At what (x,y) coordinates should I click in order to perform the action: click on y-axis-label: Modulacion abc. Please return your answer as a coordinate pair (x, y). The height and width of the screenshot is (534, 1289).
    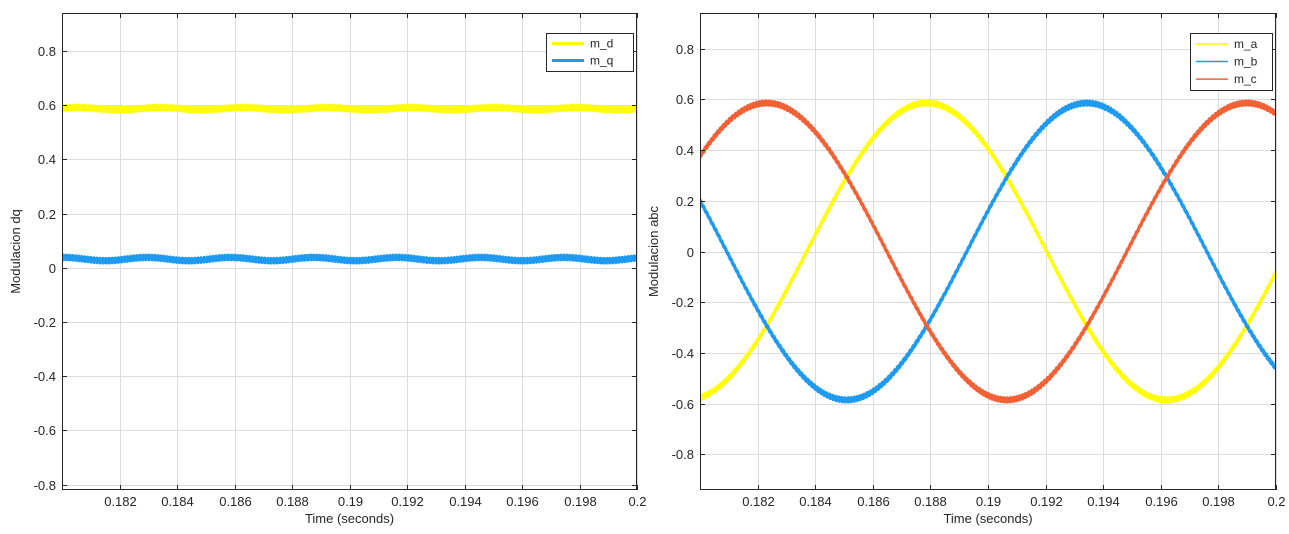
    Looking at the image, I should click on (653, 251).